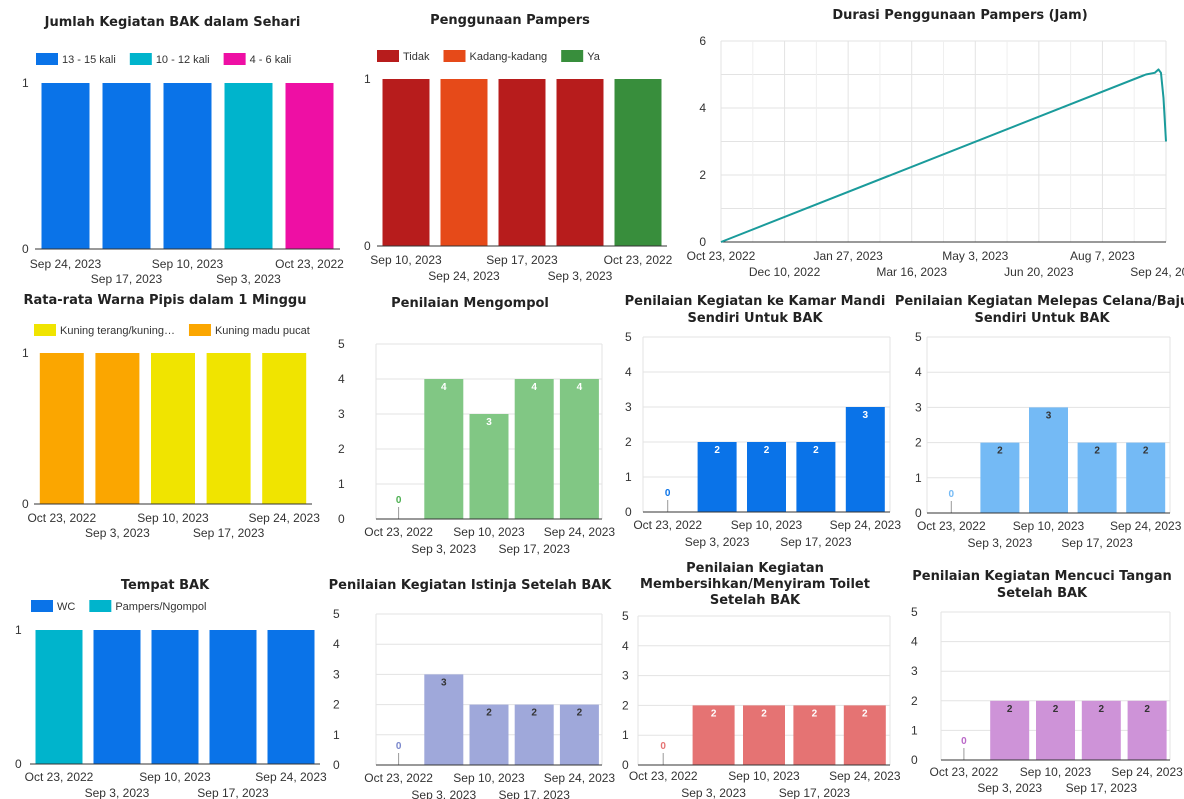 The height and width of the screenshot is (799, 1184). Describe the element at coordinates (262, 331) in the screenshot. I see `legend-label: Kuning madu pucat` at that location.